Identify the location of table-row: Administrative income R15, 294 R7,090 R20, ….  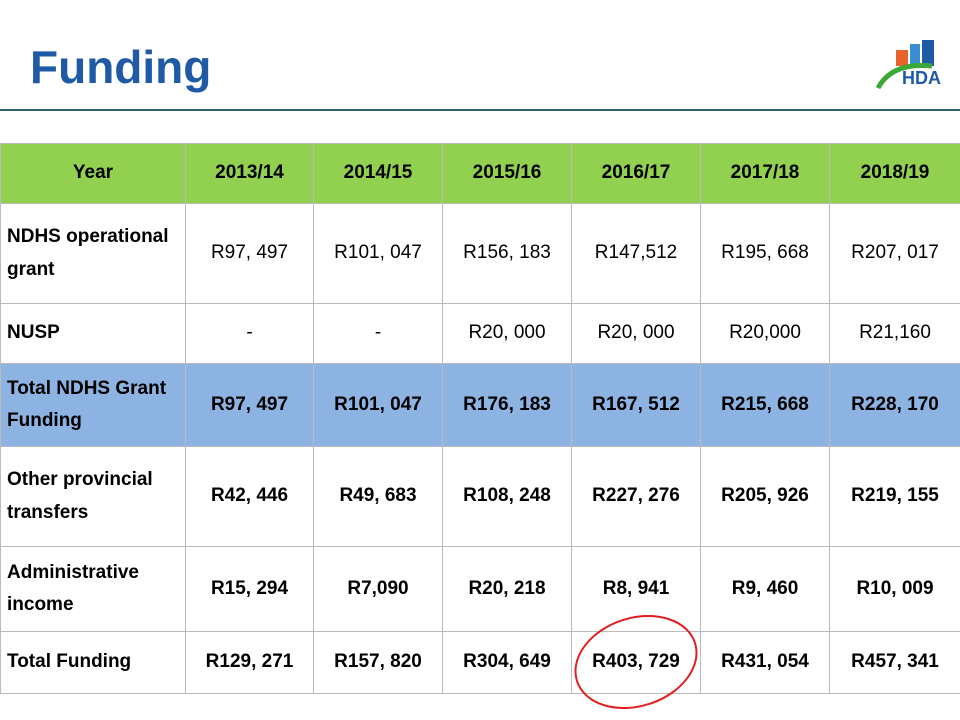
(480, 589).